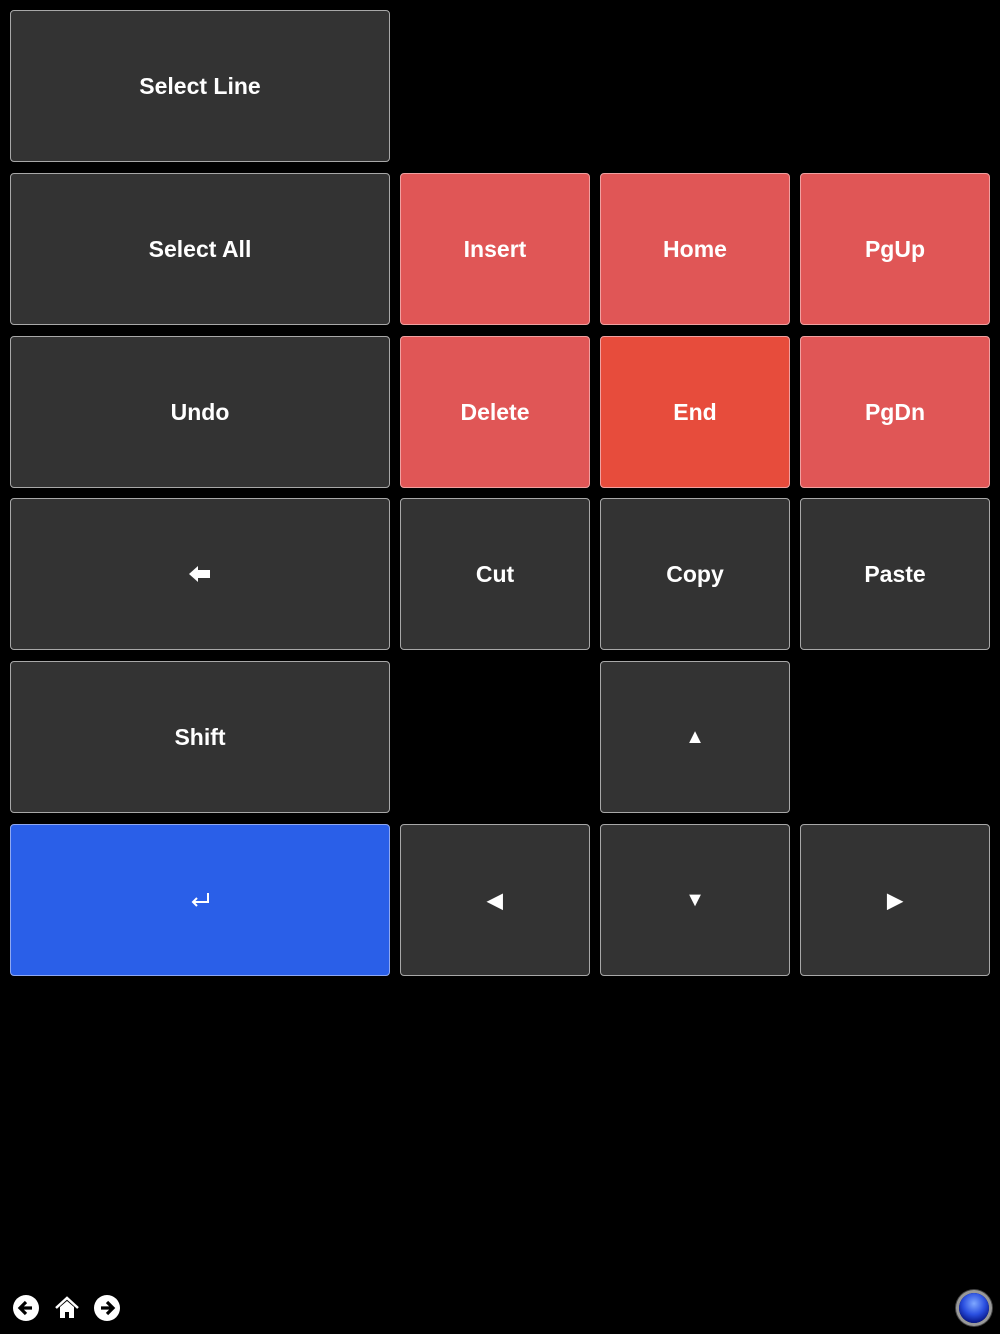  I want to click on backspace-button, so click(200, 574).